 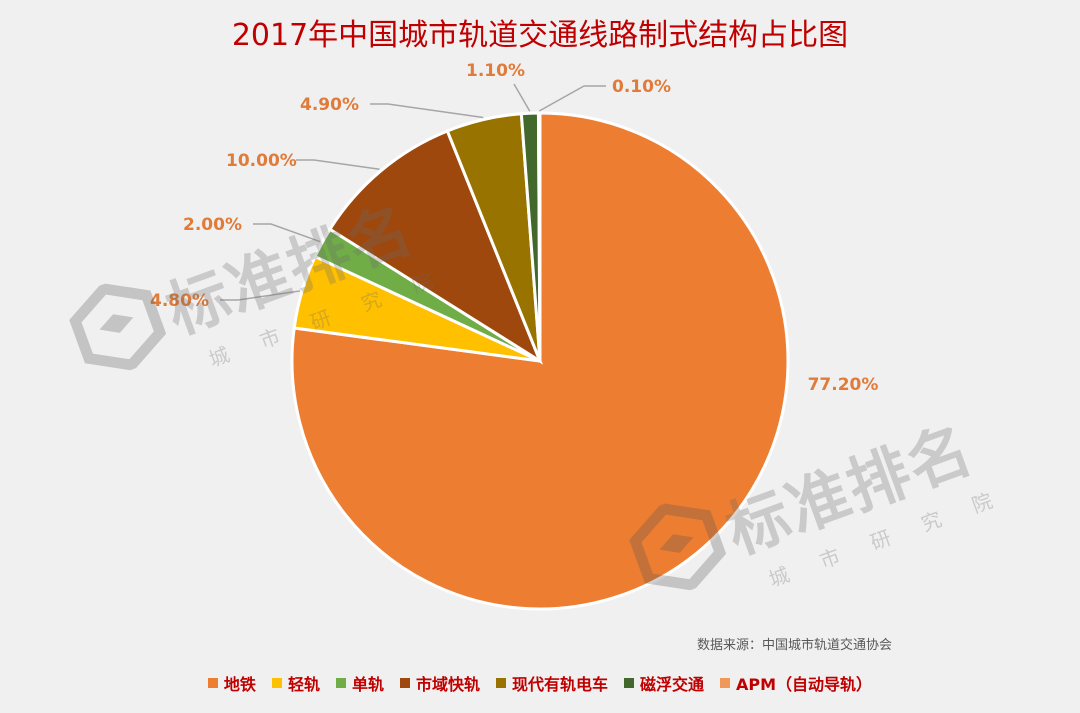 I want to click on label-suburban-rail: 10.00%, so click(x=261, y=161).